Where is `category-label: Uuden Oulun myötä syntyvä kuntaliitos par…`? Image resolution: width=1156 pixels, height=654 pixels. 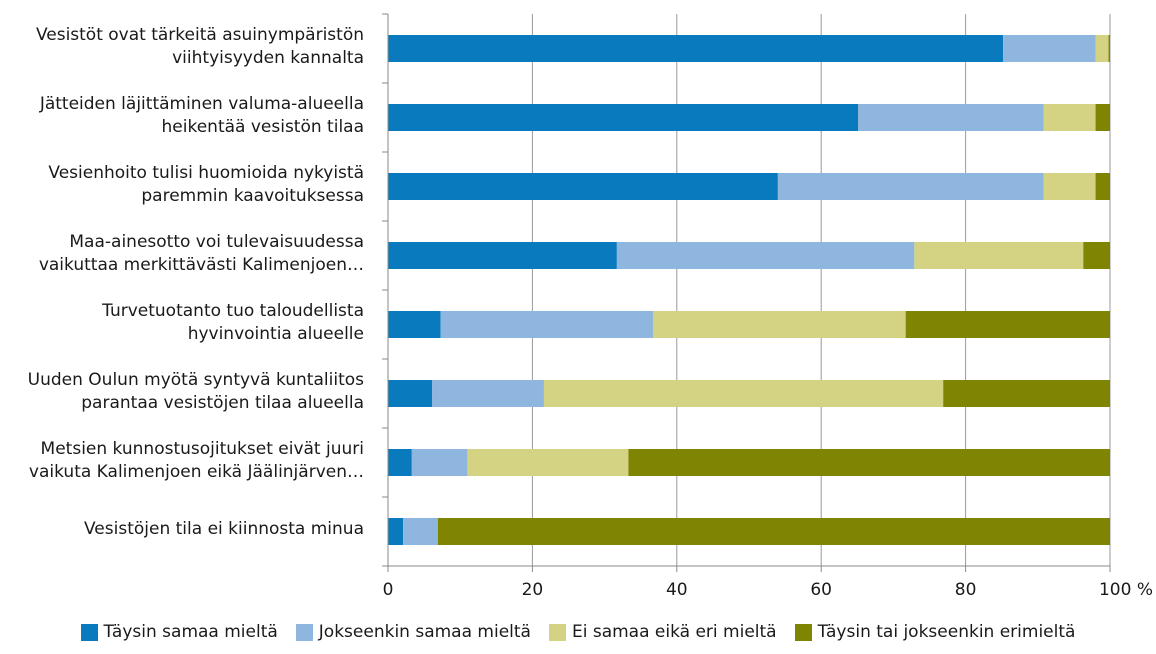
category-label: Uuden Oulun myötä syntyvä kuntaliitos par… is located at coordinates (182, 392).